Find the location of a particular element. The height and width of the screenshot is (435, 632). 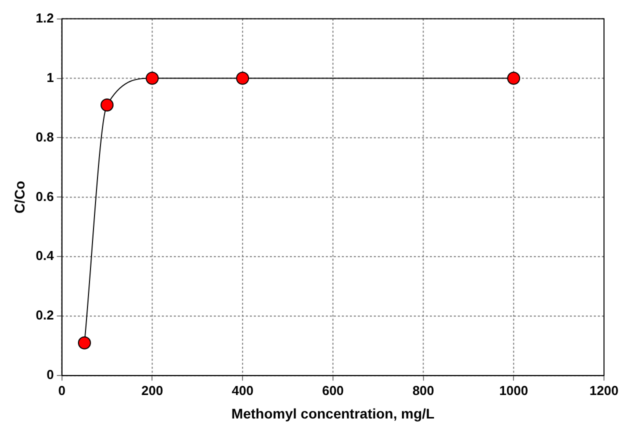

x-axis-title: Methomyl concentration, mg/L is located at coordinates (333, 413).